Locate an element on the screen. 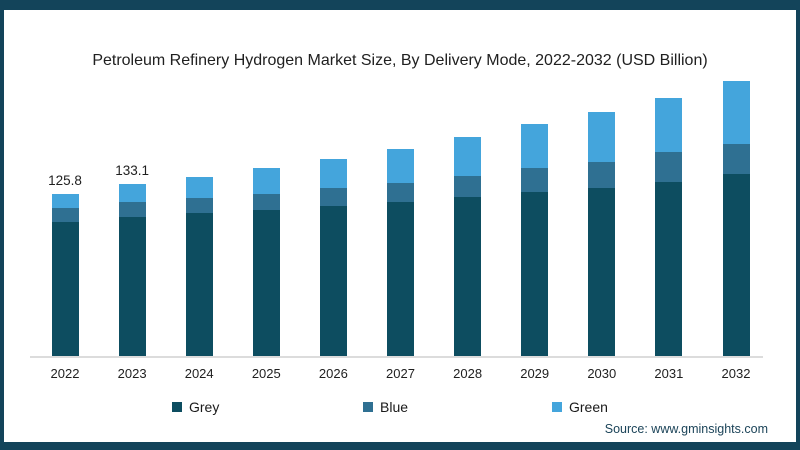  x-tick-2030: 2030 is located at coordinates (602, 373).